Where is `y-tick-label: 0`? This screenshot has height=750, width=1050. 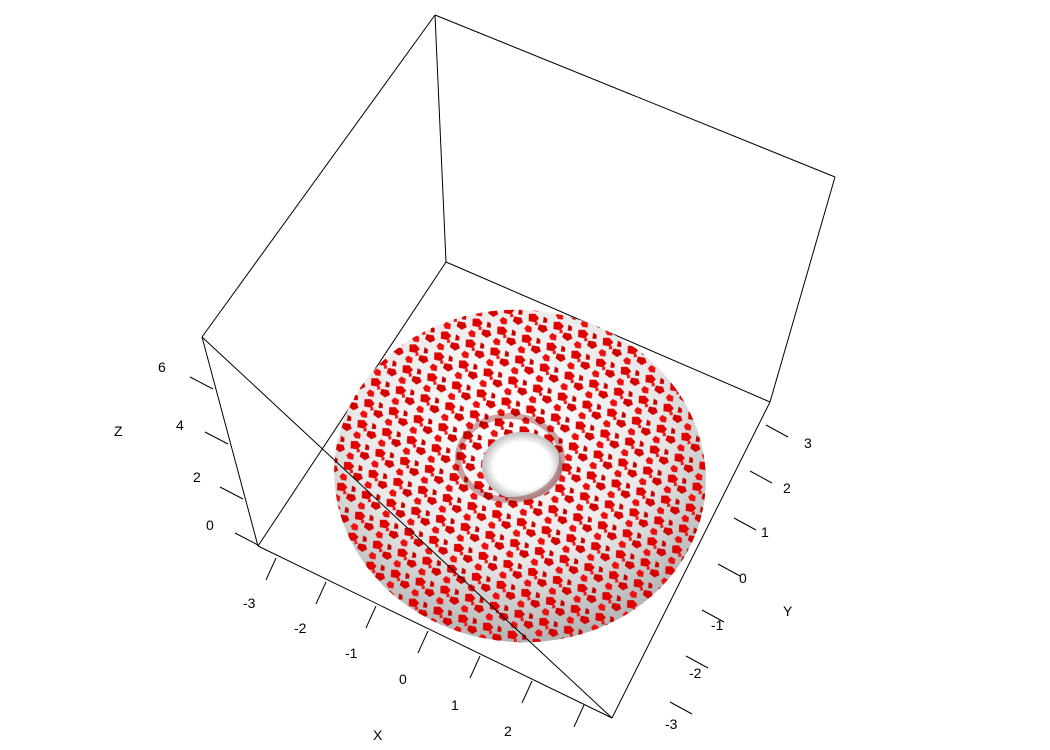
y-tick-label: 0 is located at coordinates (743, 578).